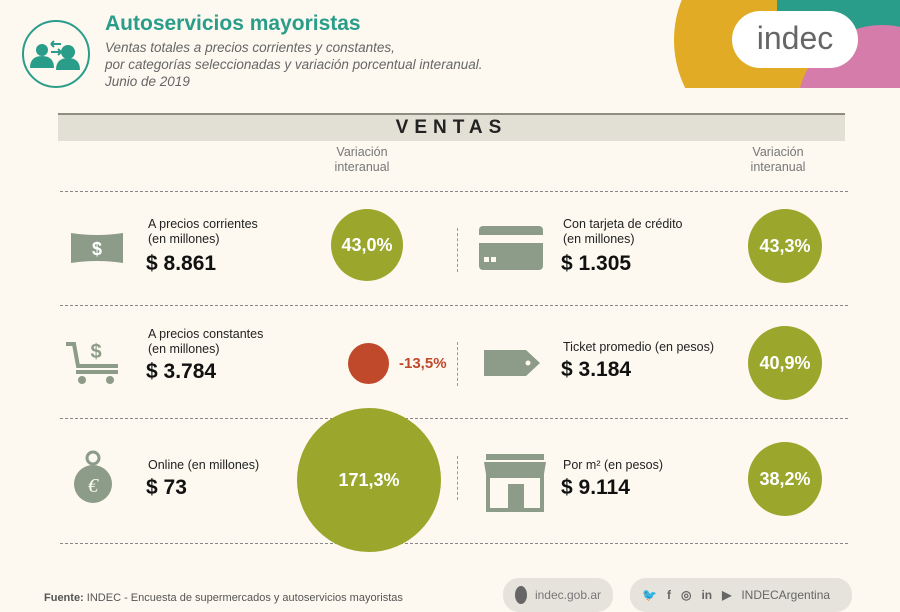 Image resolution: width=900 pixels, height=612 pixels. Describe the element at coordinates (204, 465) in the screenshot. I see `label-online: Online (en millones)` at that location.